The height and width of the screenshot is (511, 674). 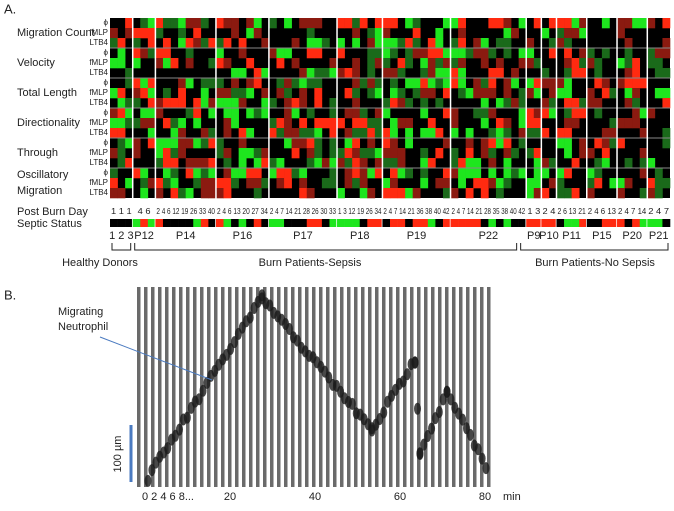 I want to click on group-bracket, so click(x=121, y=247).